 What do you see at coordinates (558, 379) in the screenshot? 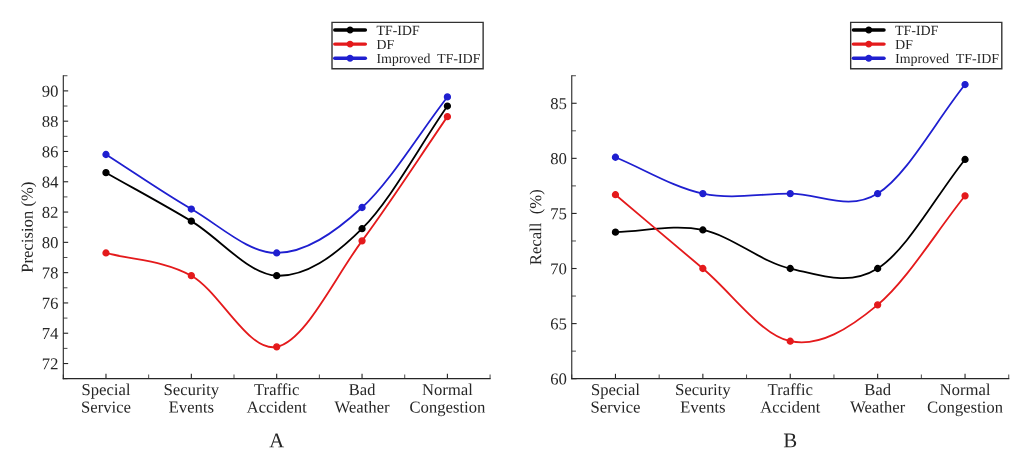
I see `y-tick-label: 60` at bounding box center [558, 379].